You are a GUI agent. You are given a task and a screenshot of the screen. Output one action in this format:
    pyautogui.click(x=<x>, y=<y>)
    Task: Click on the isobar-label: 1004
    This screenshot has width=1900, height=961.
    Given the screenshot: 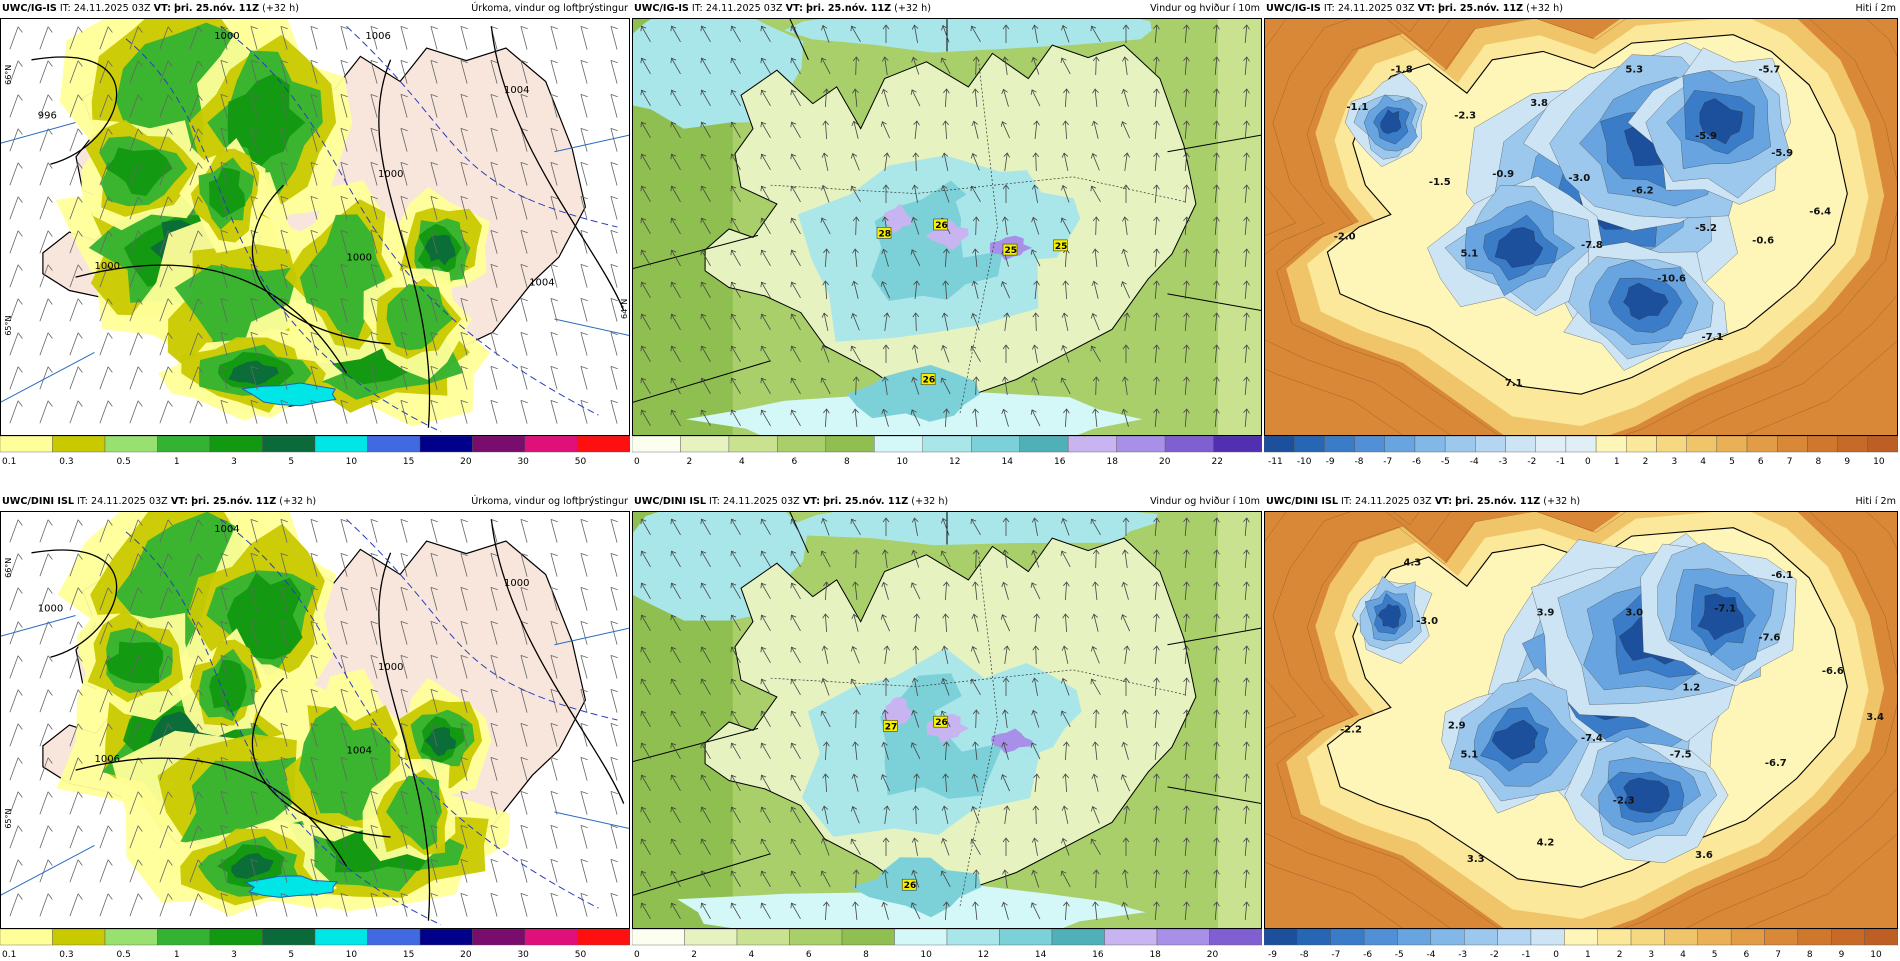 What is the action you would take?
    pyautogui.click(x=541, y=283)
    